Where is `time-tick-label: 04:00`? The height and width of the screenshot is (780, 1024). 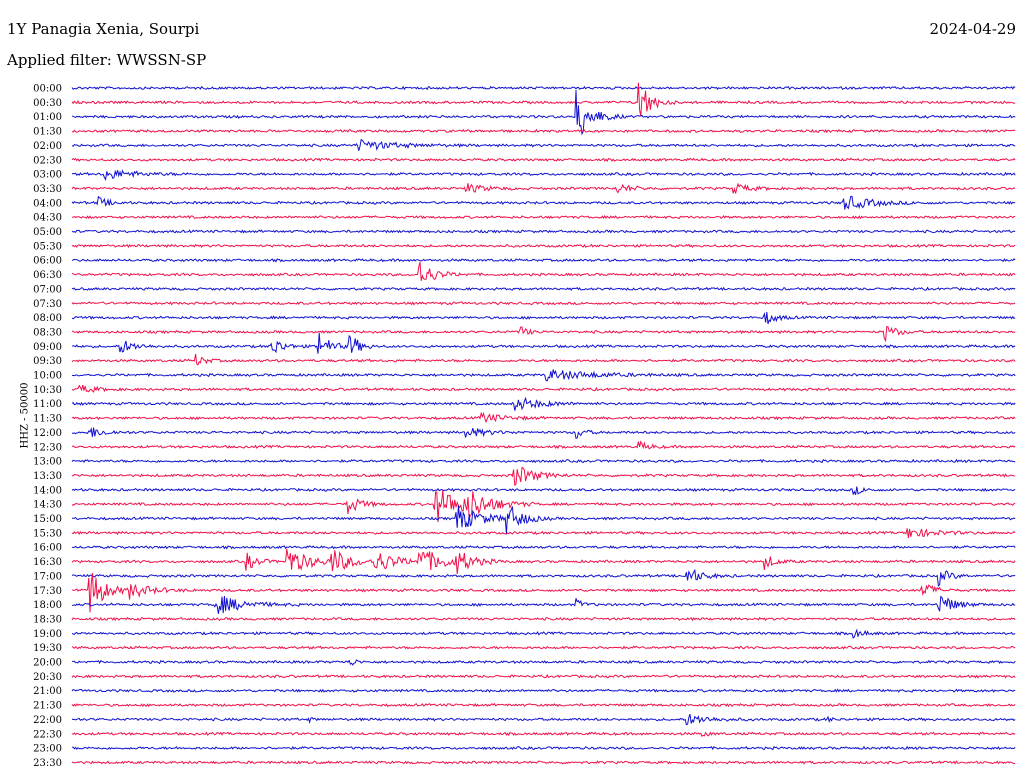
time-tick-label: 04:00 is located at coordinates (47, 203).